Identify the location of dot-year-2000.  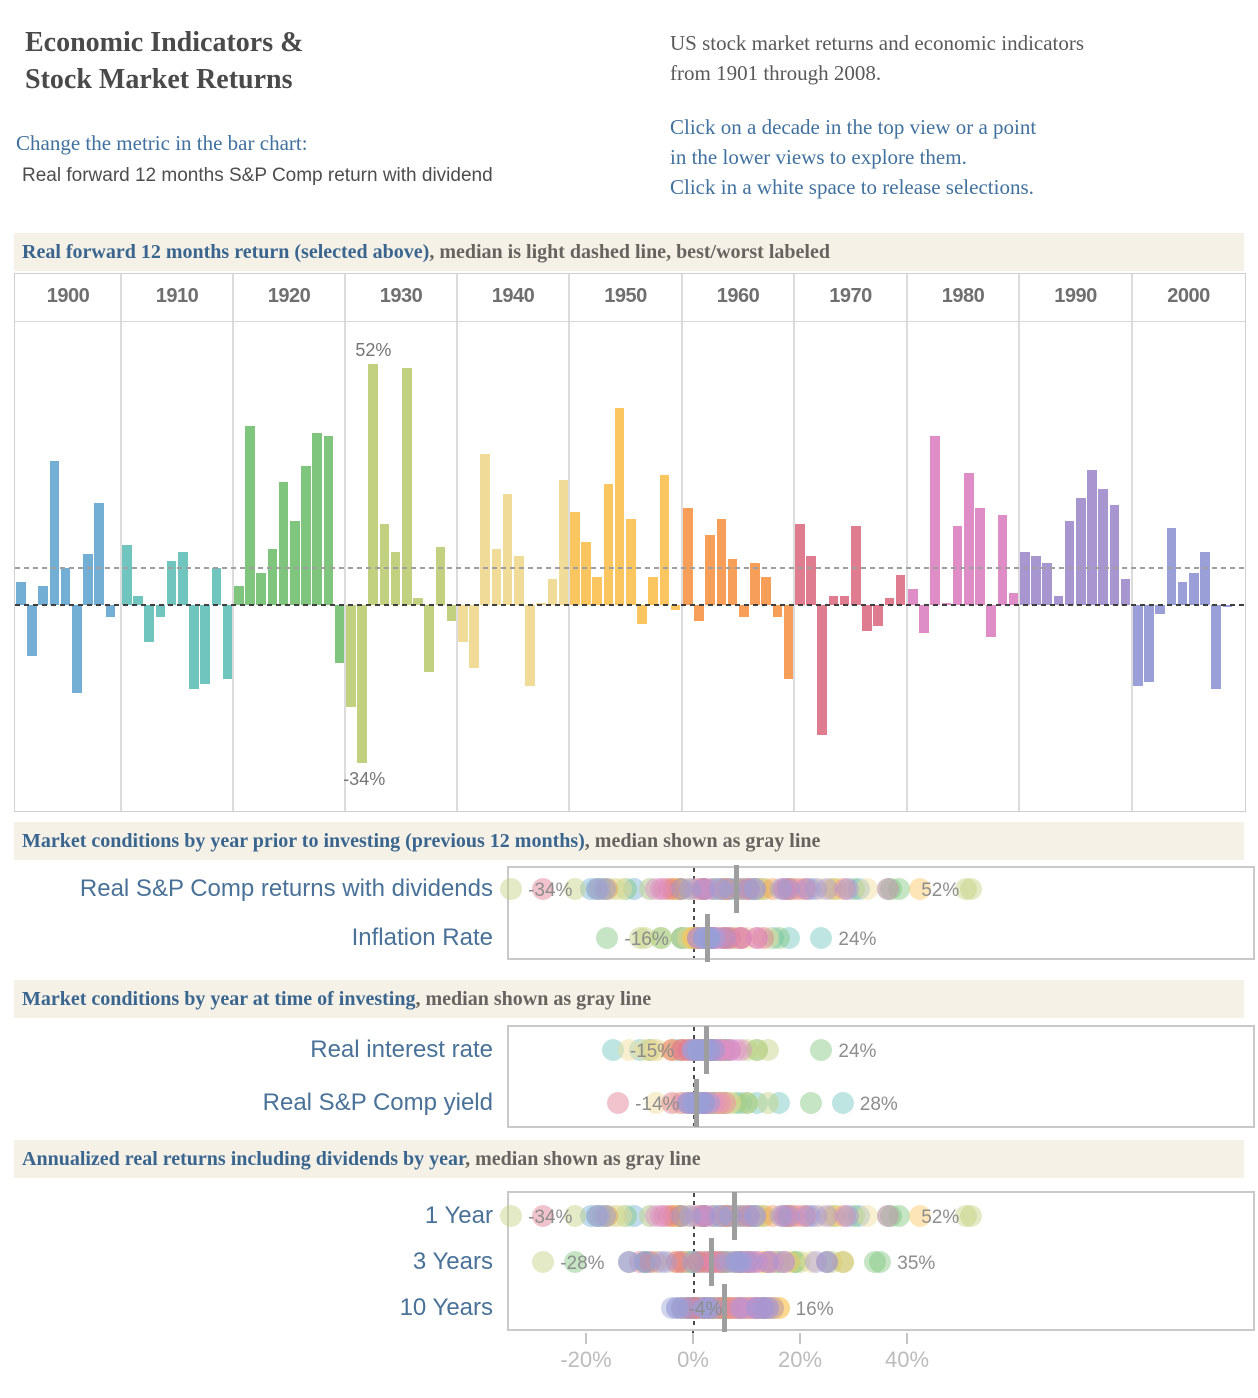
(682, 1308).